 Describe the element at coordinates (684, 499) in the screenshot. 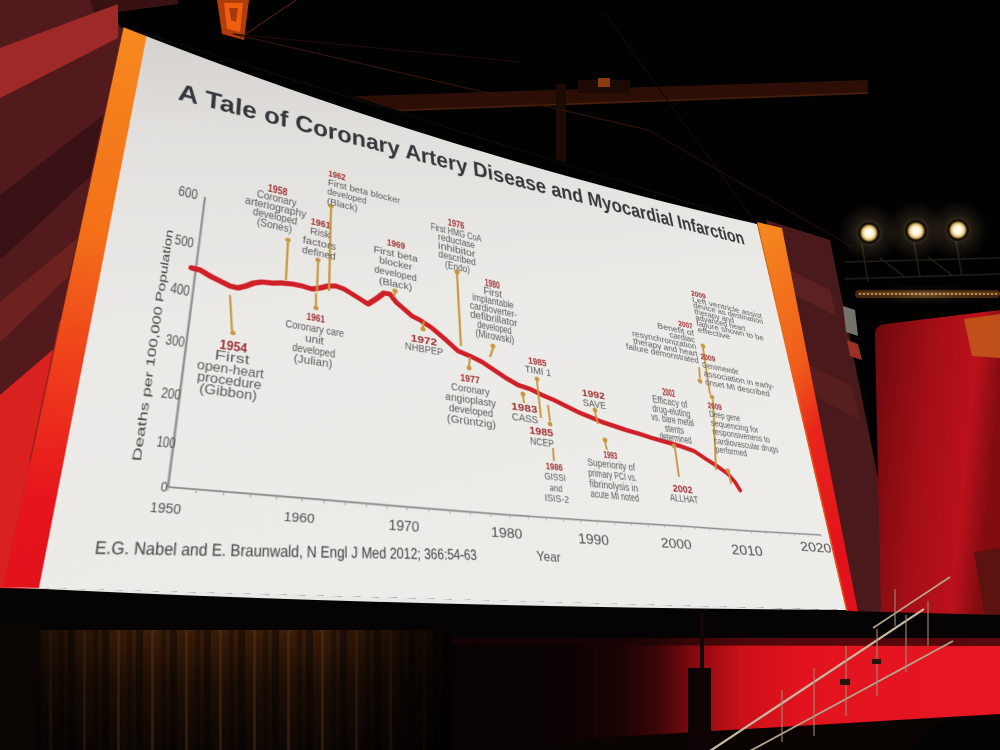

I see `svg-text: ALLHAT` at that location.